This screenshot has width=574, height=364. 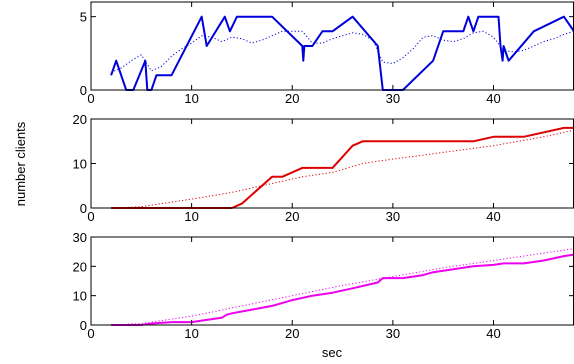 I want to click on y-axis-label: number clients, so click(x=20, y=163).